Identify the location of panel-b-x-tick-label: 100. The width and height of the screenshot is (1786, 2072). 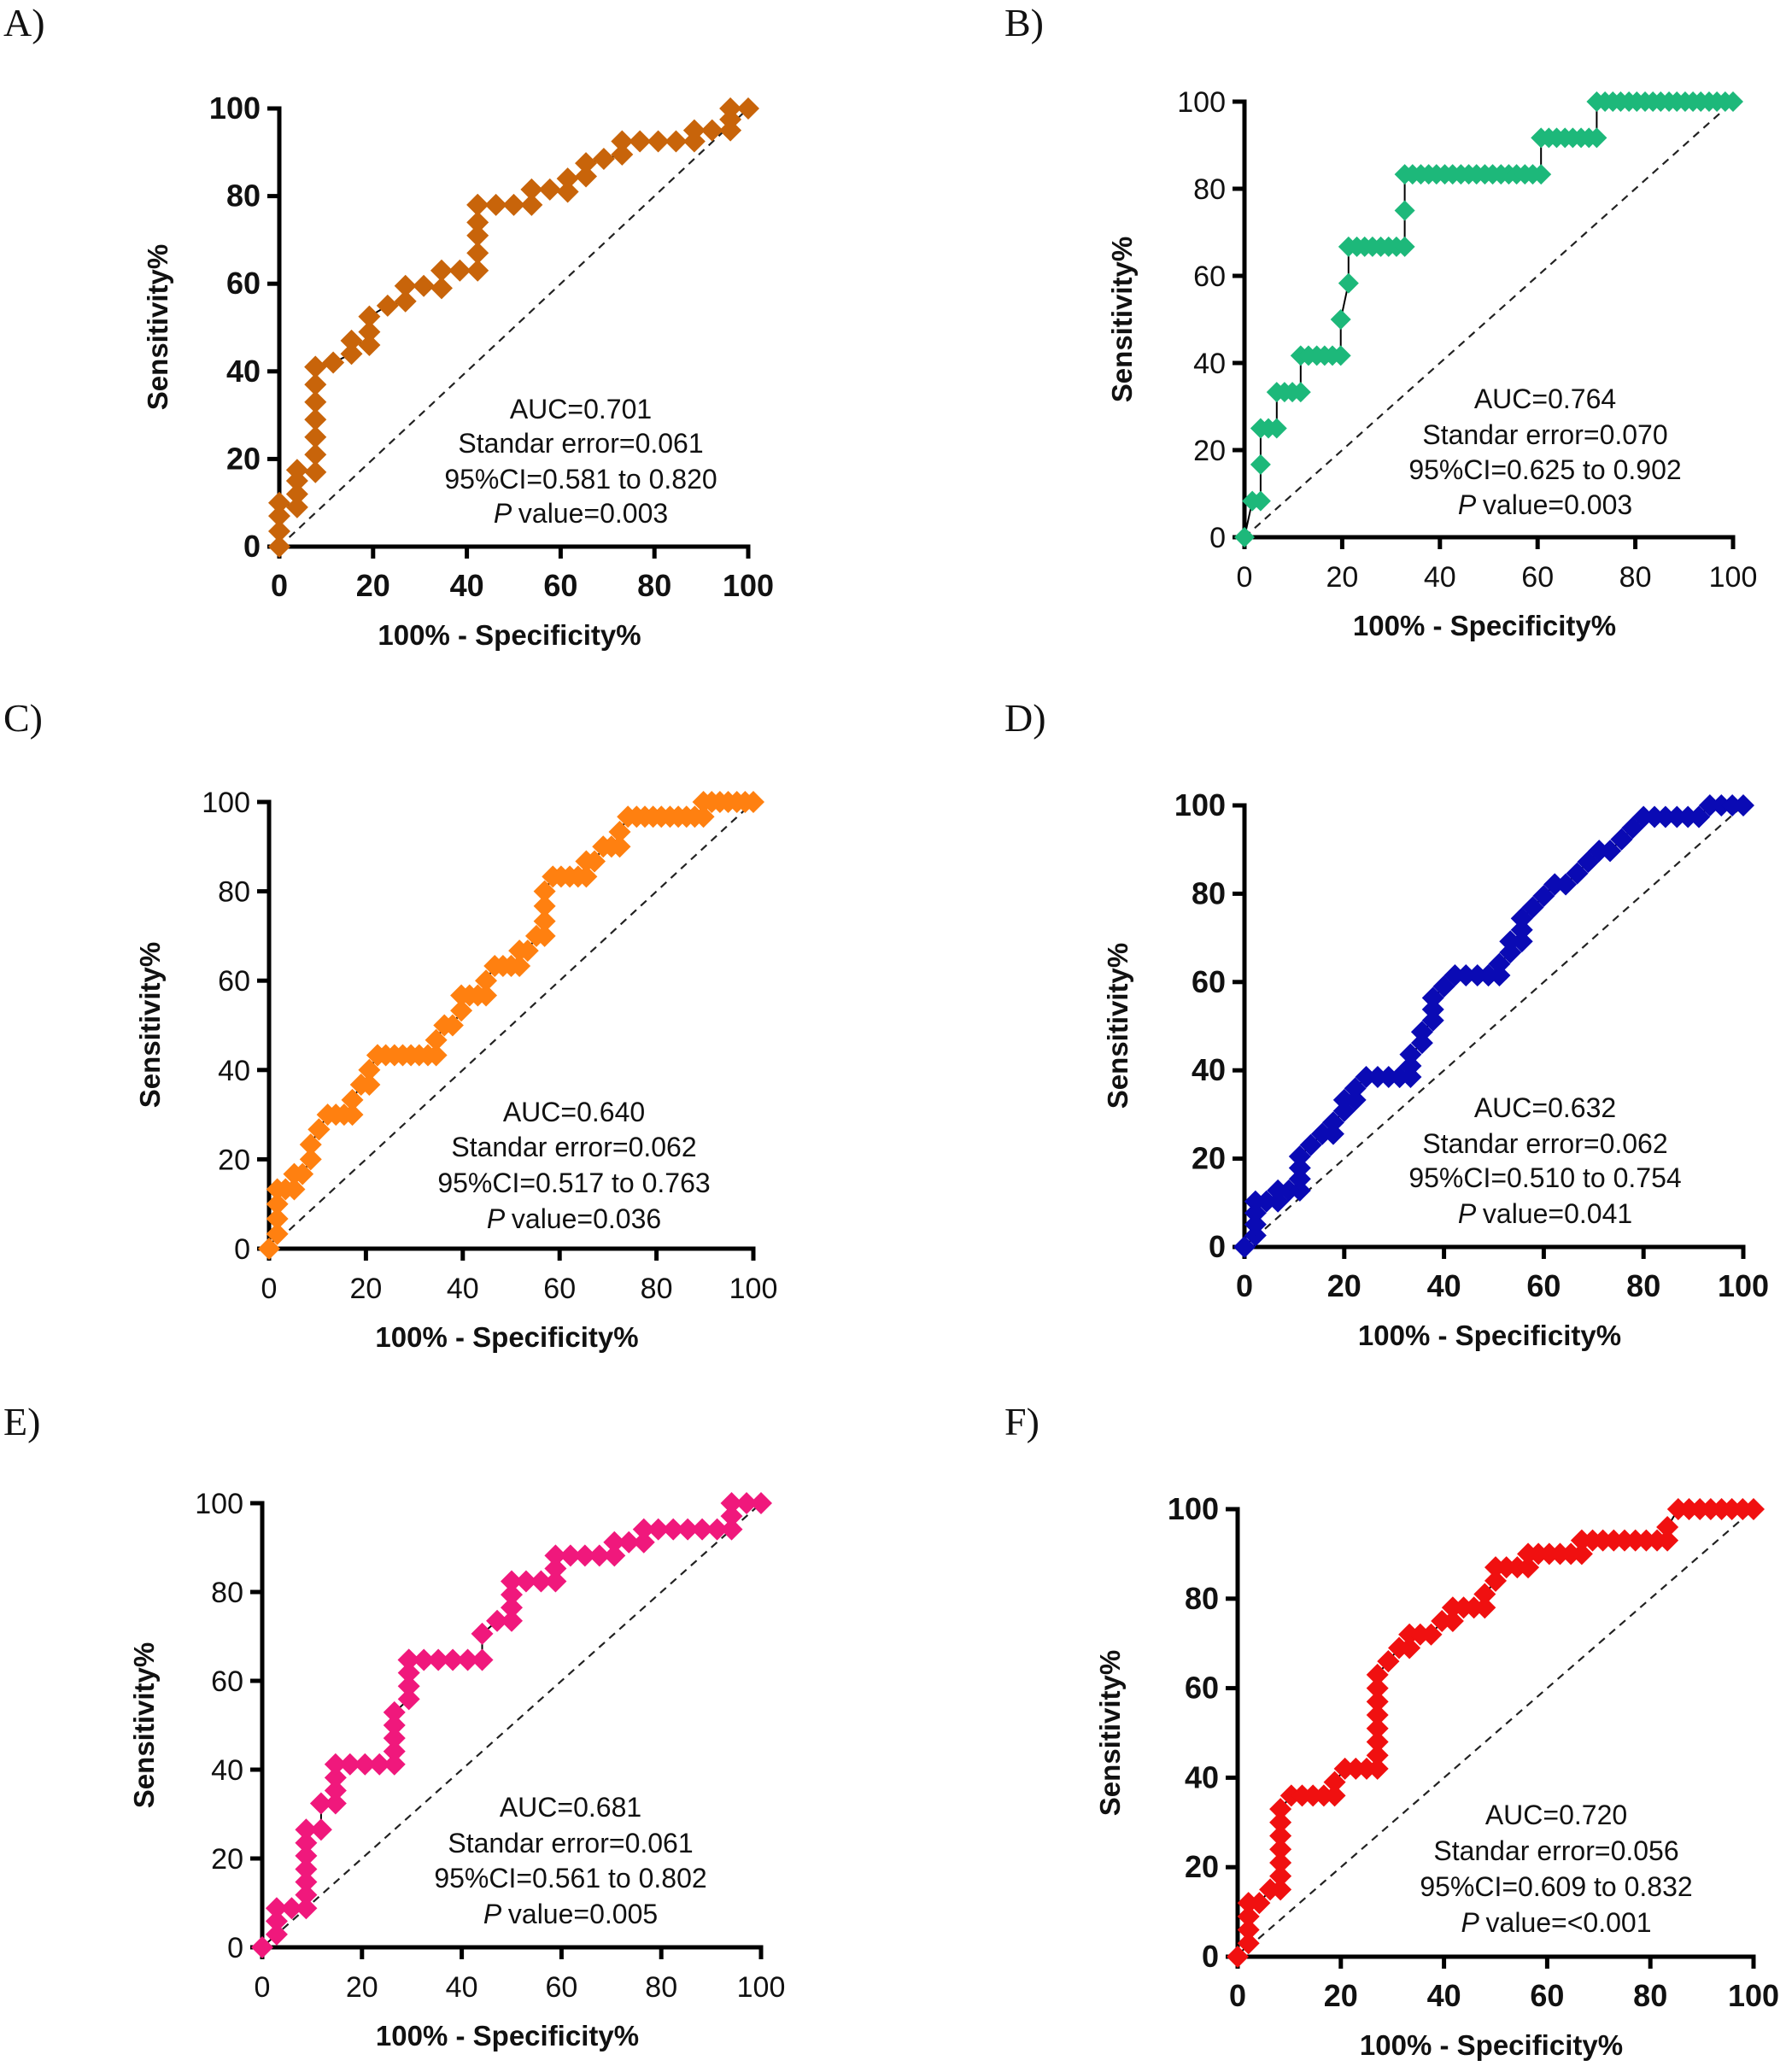
(1733, 577).